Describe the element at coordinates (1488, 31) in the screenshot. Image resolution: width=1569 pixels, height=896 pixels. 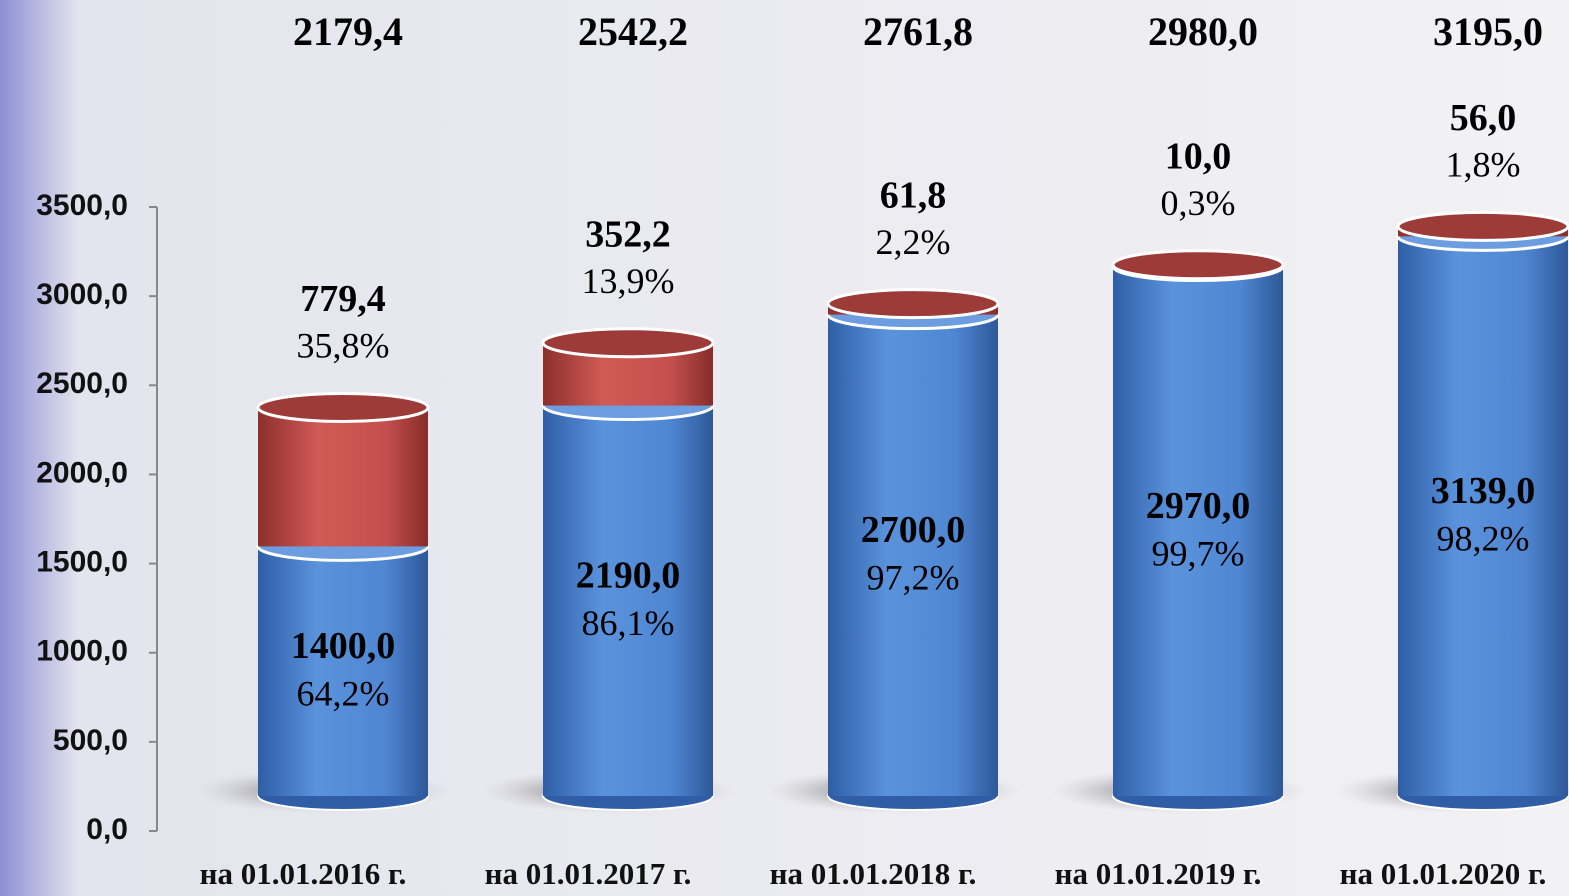
I see `total-label: 3195,0` at that location.